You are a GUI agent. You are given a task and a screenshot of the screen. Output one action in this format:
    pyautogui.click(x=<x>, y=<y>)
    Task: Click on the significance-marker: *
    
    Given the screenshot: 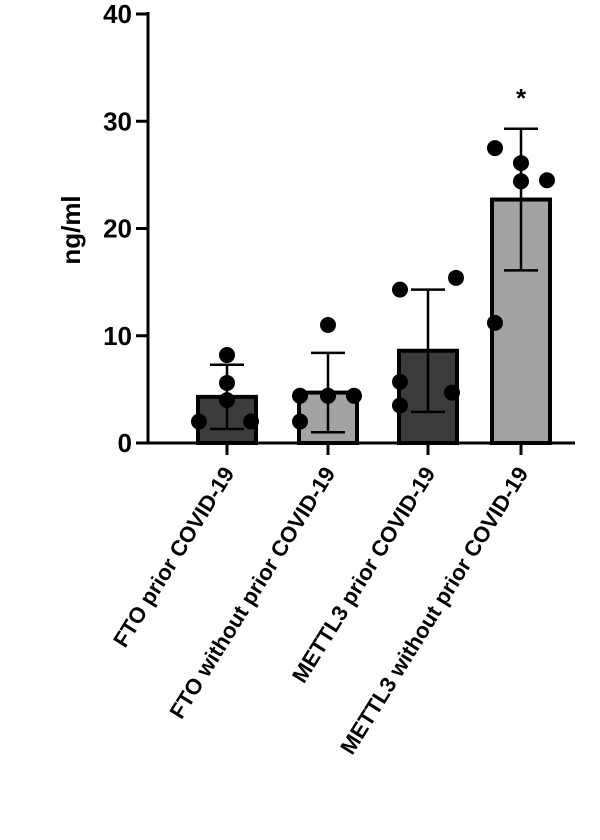 What is the action you would take?
    pyautogui.click(x=521, y=98)
    